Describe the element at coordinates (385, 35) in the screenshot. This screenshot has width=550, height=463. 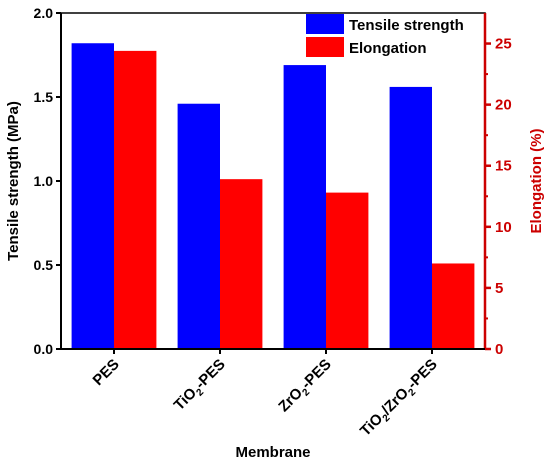
I see `legend: Tensile strength Elongation` at that location.